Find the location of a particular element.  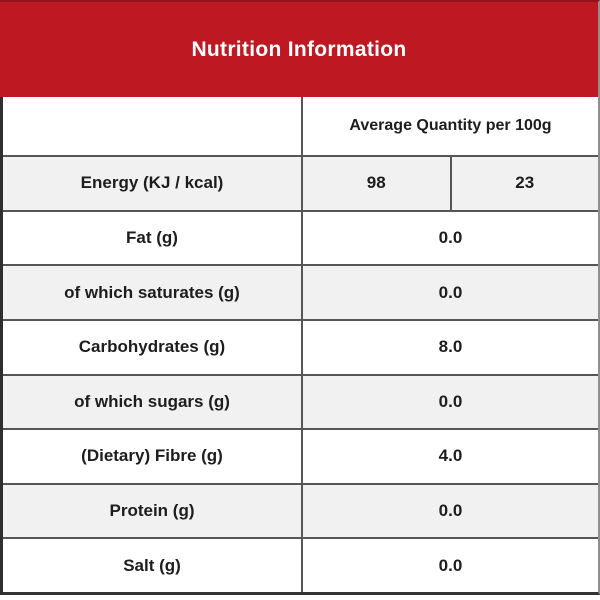

table-row: Carbohydrates (g) 8.0 is located at coordinates (300, 346).